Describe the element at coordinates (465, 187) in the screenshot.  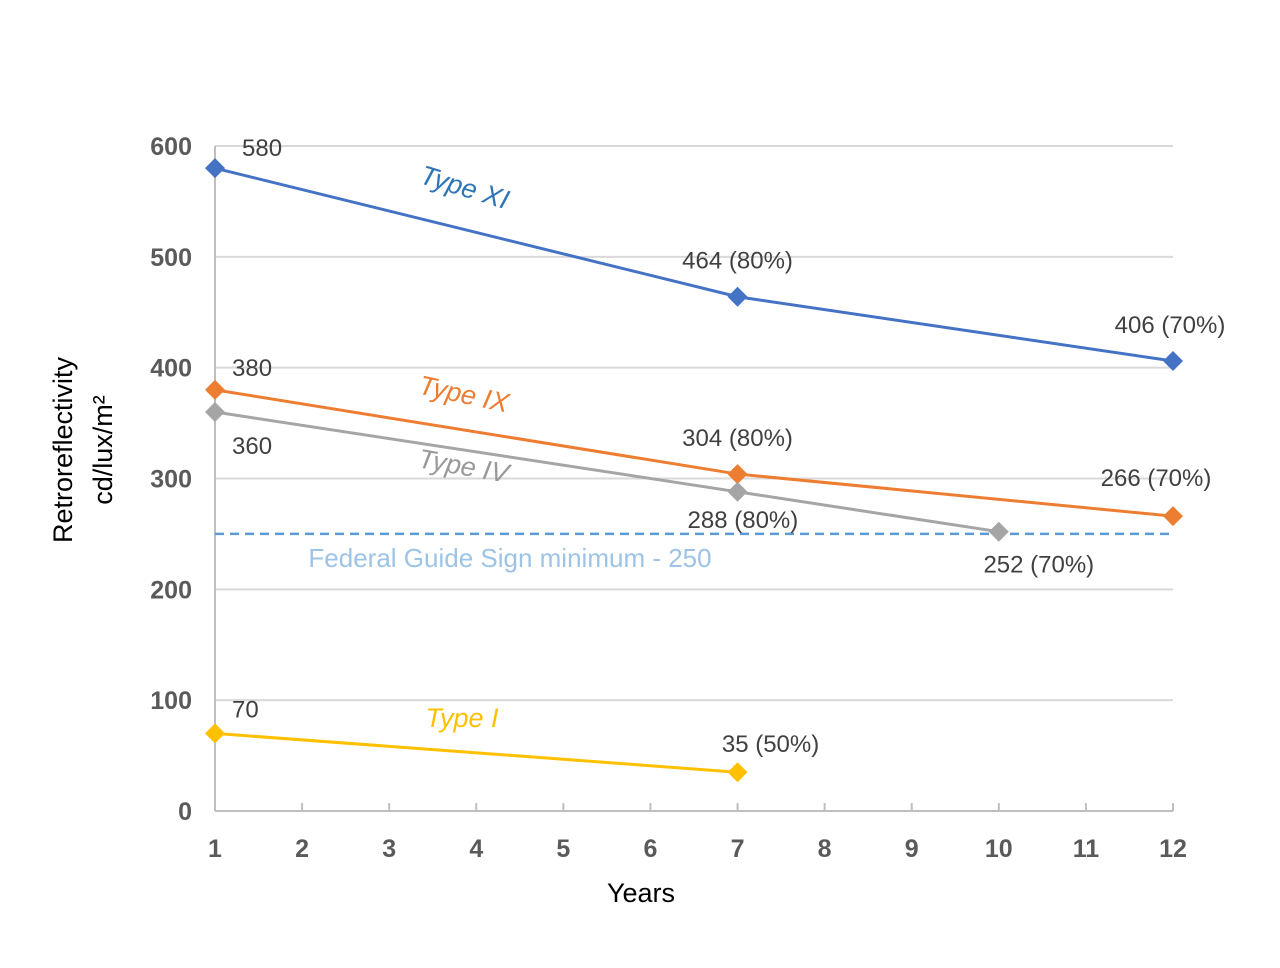
I see `series-name-label-type-xi: Type XI` at that location.